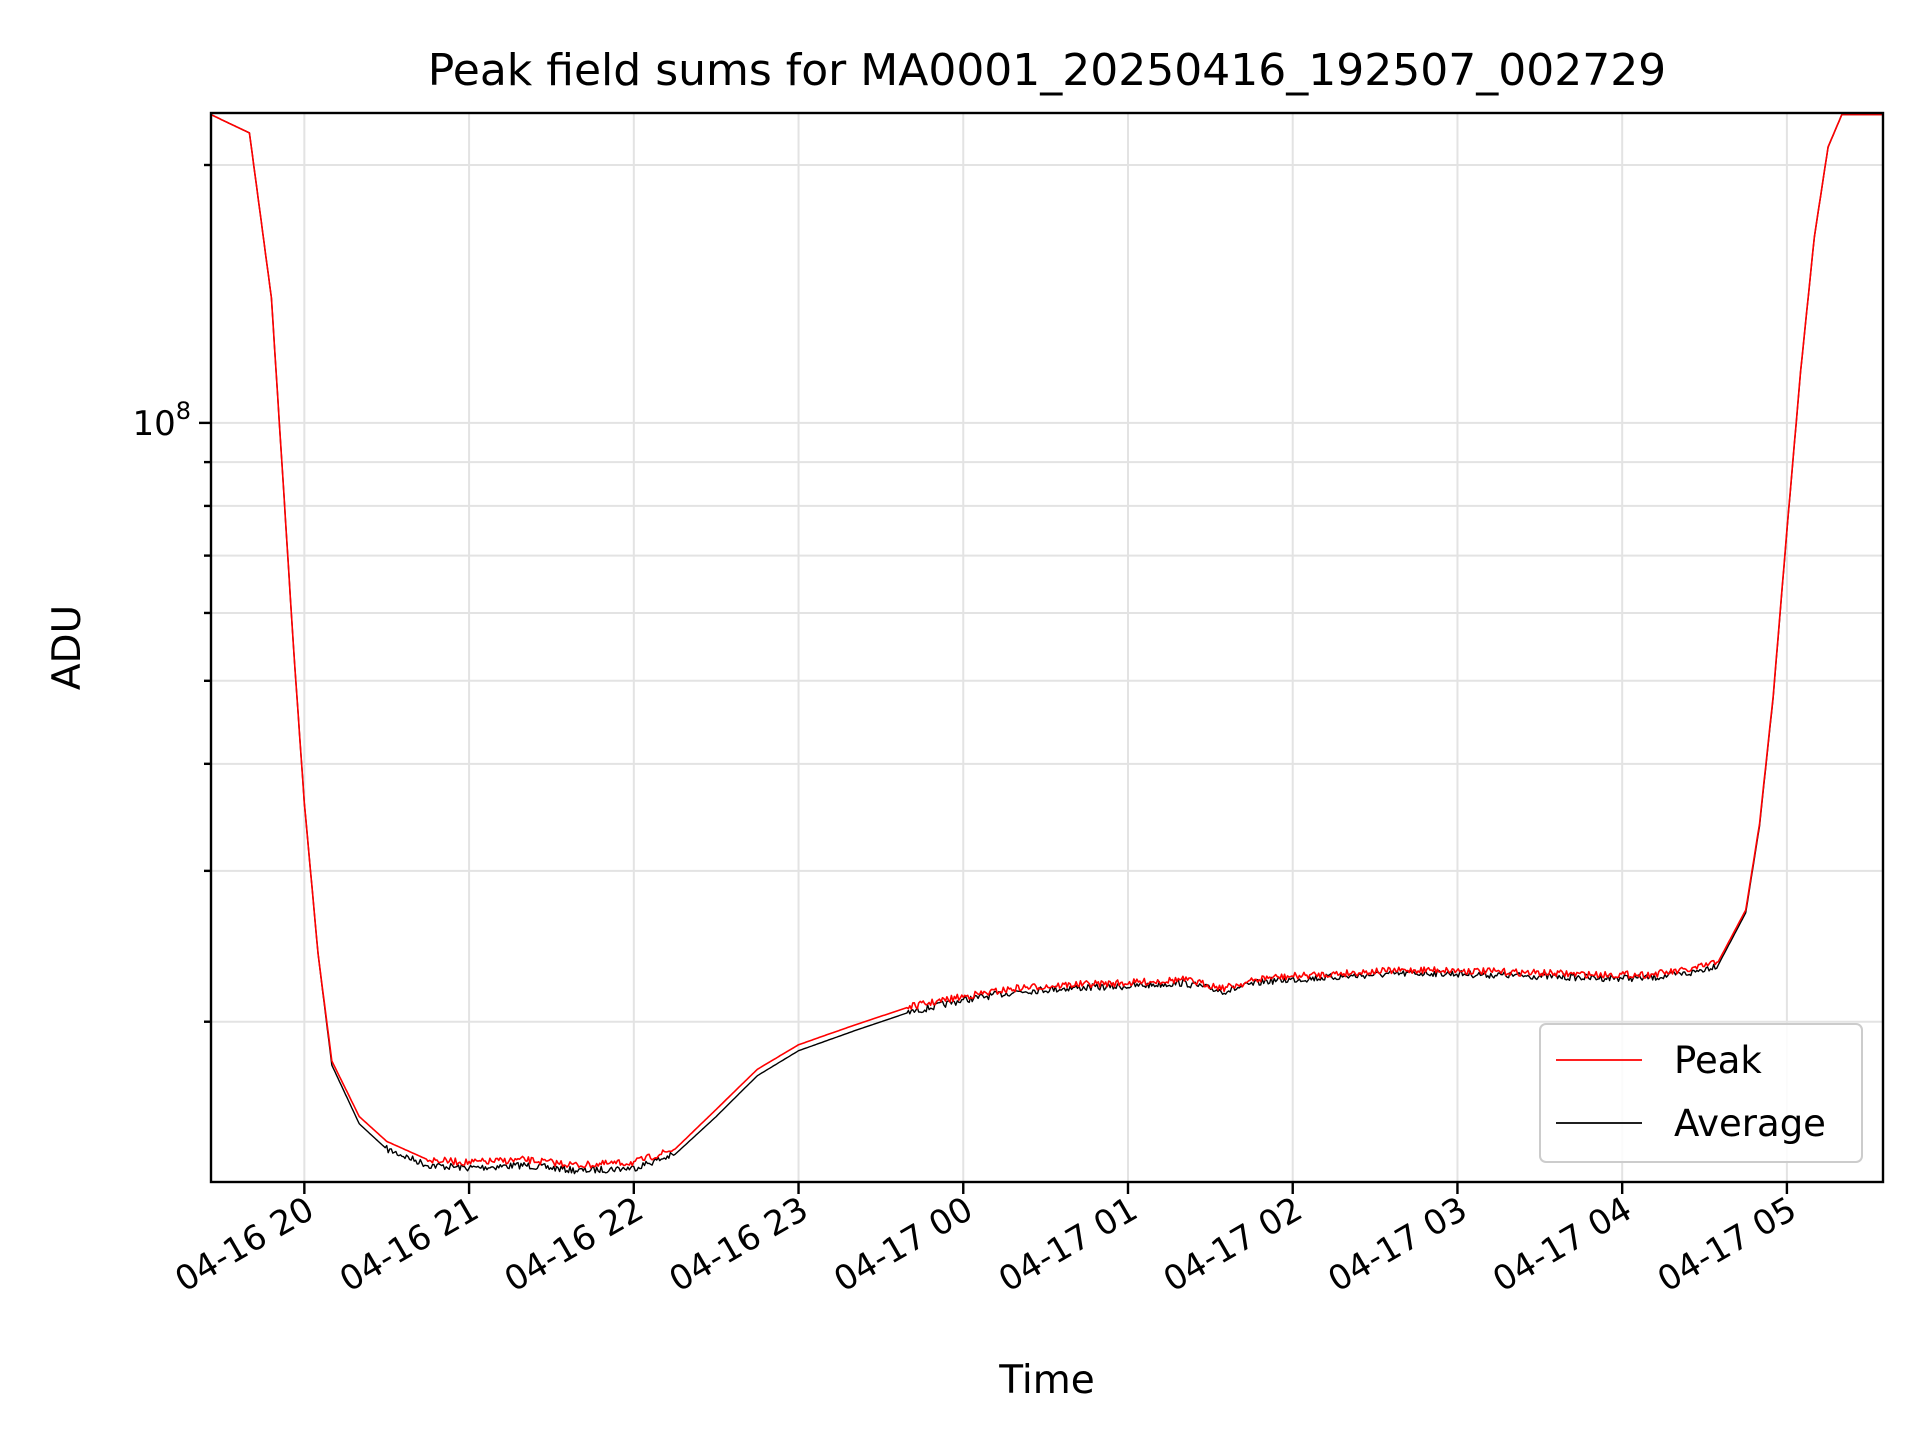 The width and height of the screenshot is (1920, 1440). What do you see at coordinates (161, 420) in the screenshot?
I see `y-tick-label: 108` at bounding box center [161, 420].